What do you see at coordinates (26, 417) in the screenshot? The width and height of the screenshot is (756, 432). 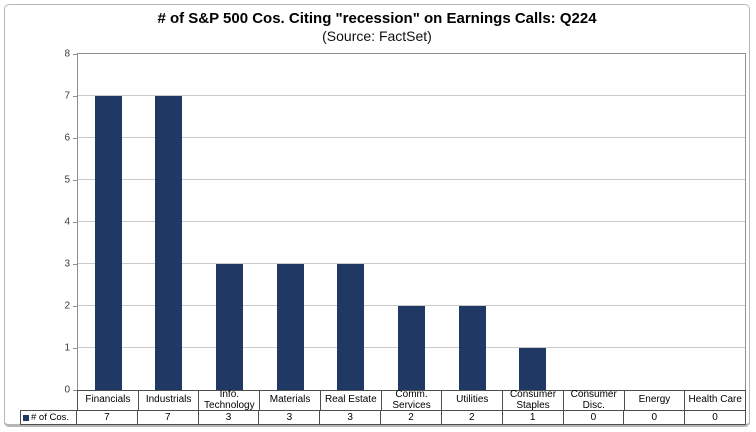 I see `legend-series-swatch` at bounding box center [26, 417].